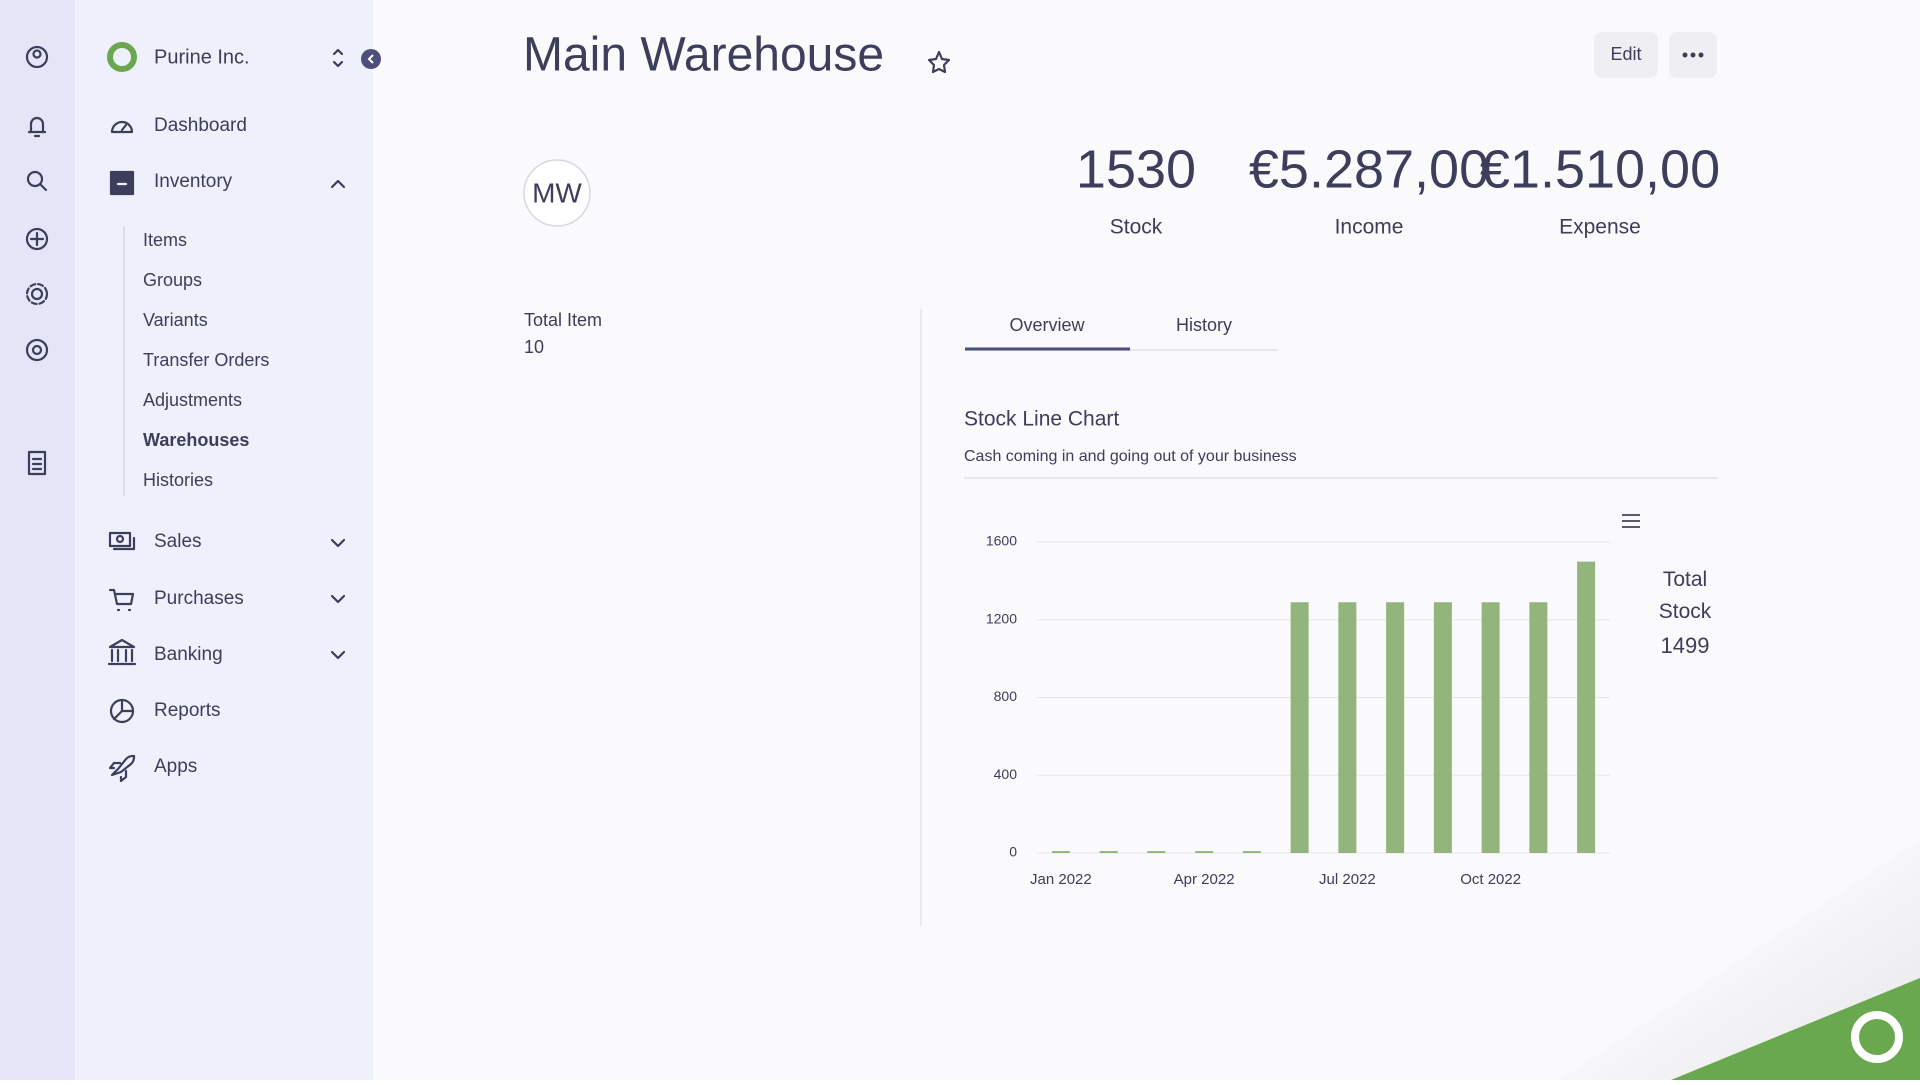  What do you see at coordinates (178, 480) in the screenshot?
I see `subnav-item: Histories` at bounding box center [178, 480].